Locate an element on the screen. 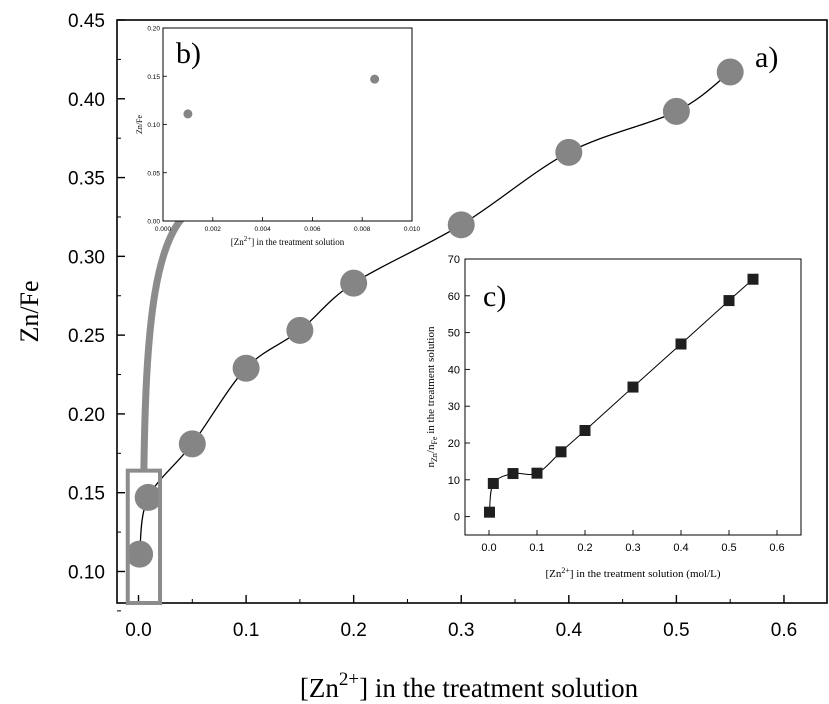 The image size is (829, 704). inset-b-x-axis-label: [Zn2+] in the treatment solution is located at coordinates (288, 241).